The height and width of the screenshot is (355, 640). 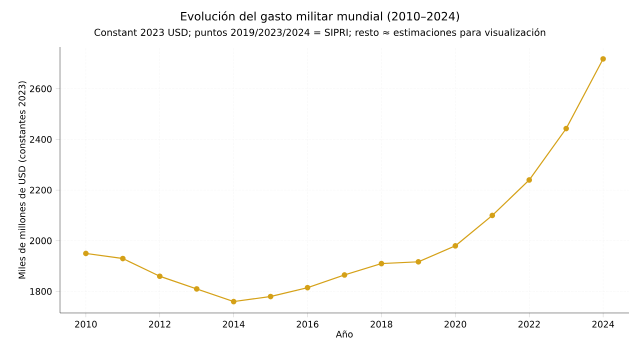 What do you see at coordinates (86, 324) in the screenshot?
I see `x-tick-label: 2010` at bounding box center [86, 324].